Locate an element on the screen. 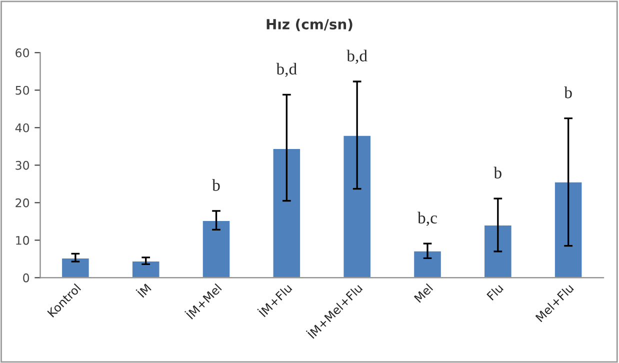 Image resolution: width=619 pixels, height=363 pixels. chart-title: Hız (cm/sn) is located at coordinates (309, 25).